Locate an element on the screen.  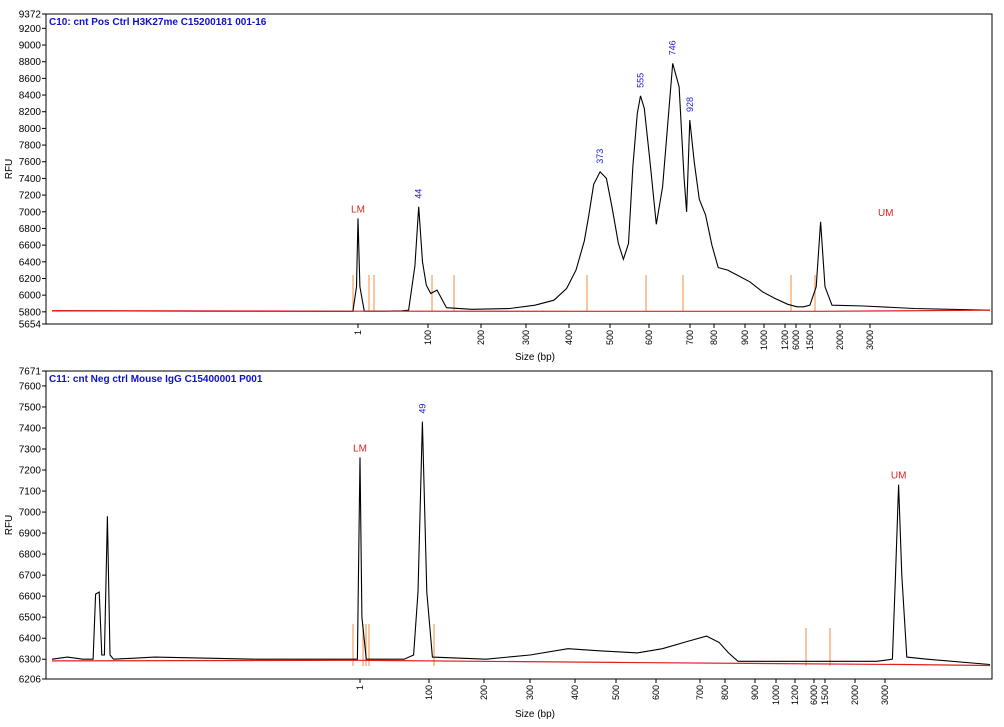
y-tick-label: 7671 is located at coordinates (30, 372).